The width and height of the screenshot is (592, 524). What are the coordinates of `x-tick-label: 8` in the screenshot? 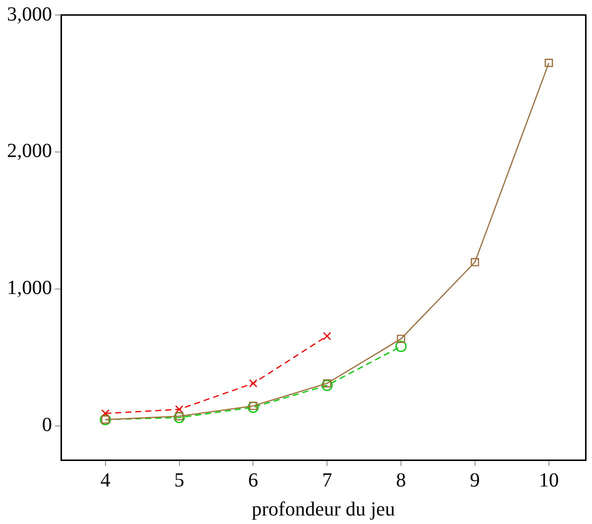 It's located at (401, 480).